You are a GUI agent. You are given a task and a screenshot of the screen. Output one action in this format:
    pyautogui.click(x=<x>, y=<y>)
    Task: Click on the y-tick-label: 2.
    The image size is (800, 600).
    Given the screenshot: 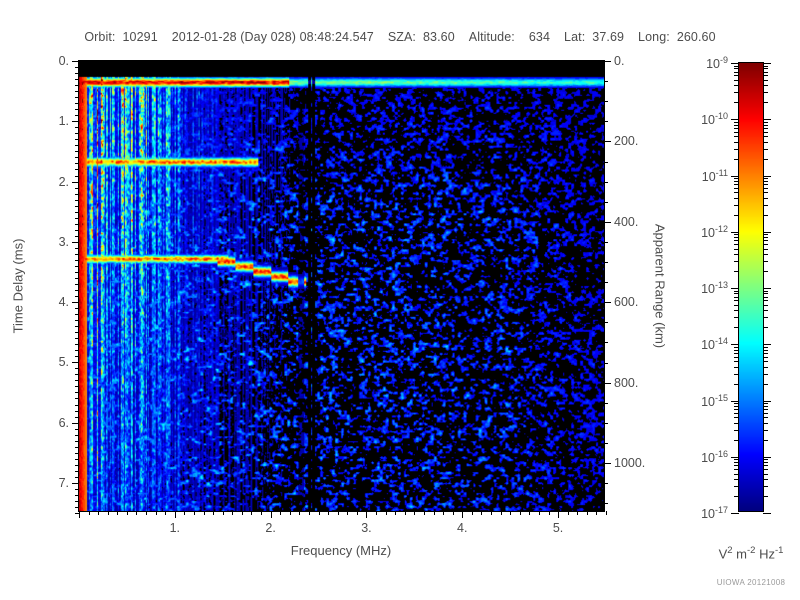 What is the action you would take?
    pyautogui.click(x=63, y=181)
    